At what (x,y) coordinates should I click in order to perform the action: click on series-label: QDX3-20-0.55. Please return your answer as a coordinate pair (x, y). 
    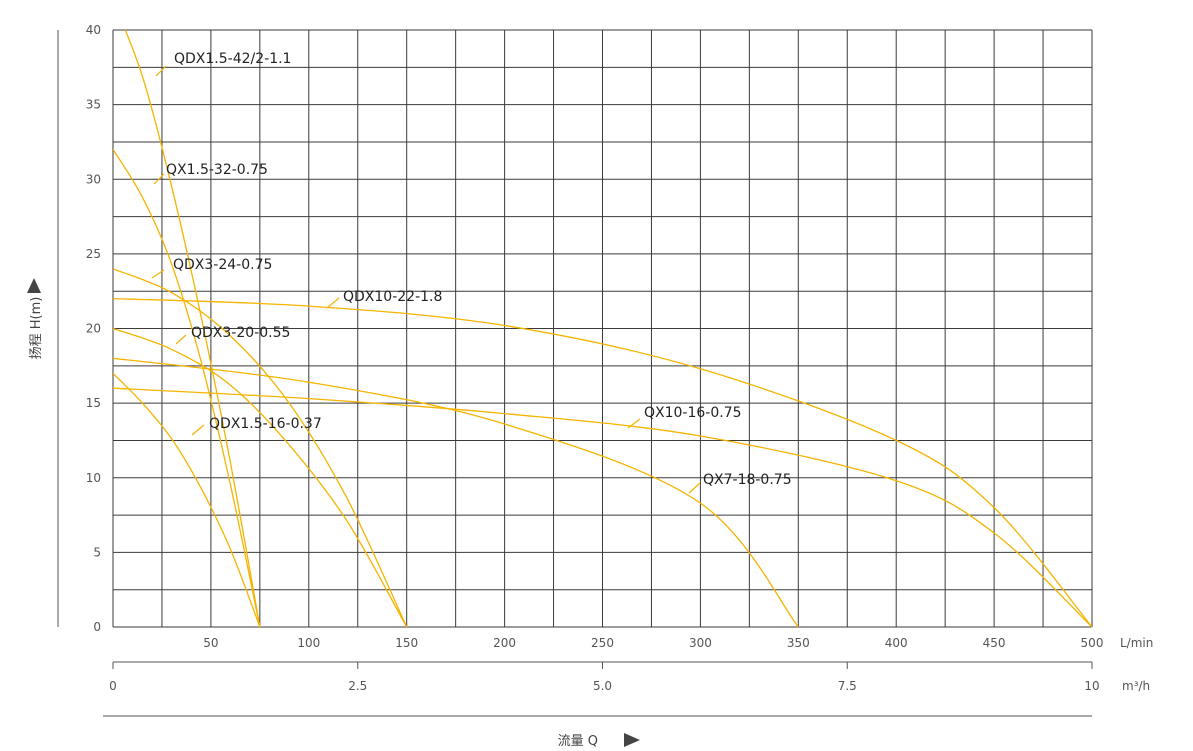
    Looking at the image, I should click on (240, 333).